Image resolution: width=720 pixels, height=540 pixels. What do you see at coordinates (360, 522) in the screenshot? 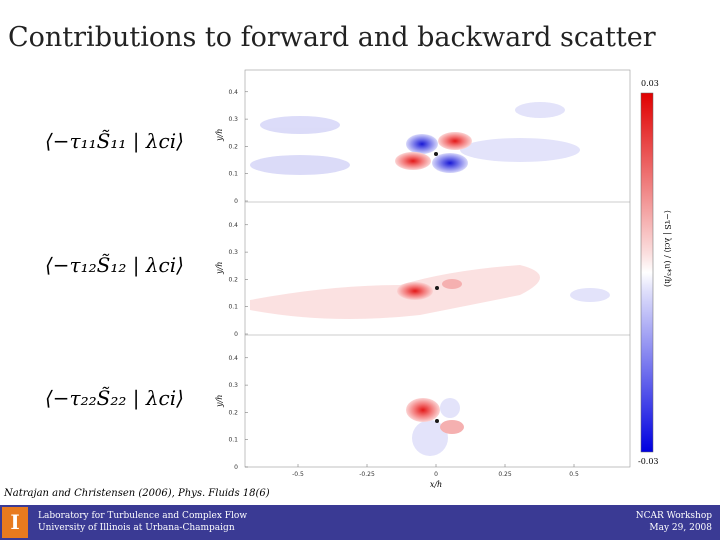
I see `footer-bar` at bounding box center [360, 522].